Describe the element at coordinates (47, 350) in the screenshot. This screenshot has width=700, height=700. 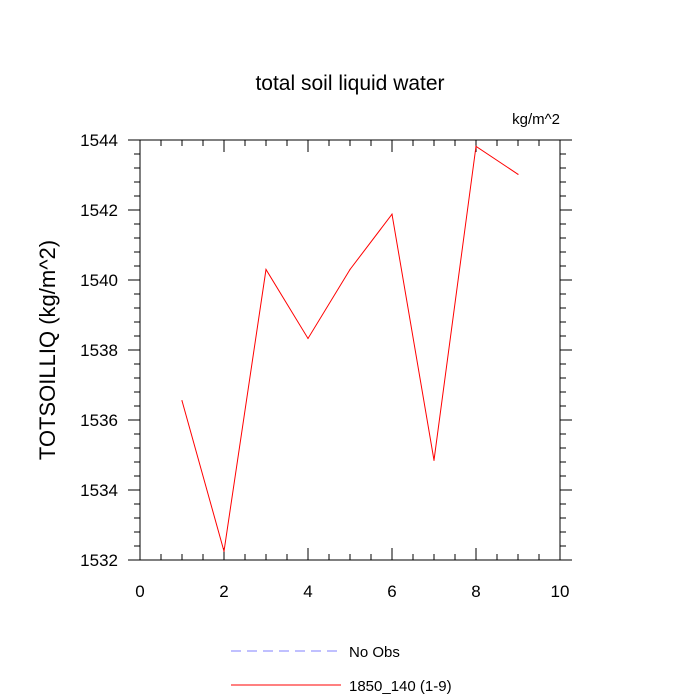
I see `y-axis-label: TOTSOILLIQ (kg/m^2)` at that location.